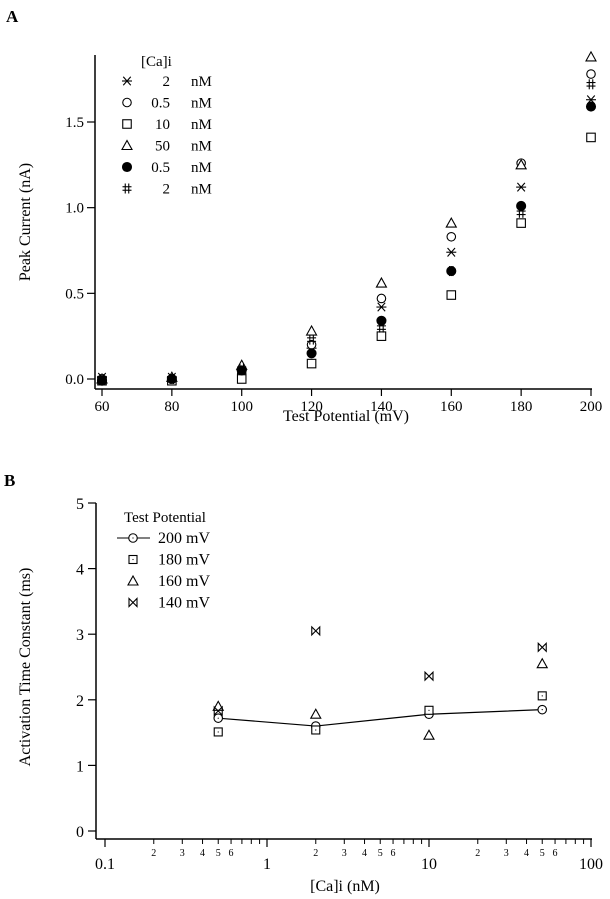  I want to click on panel-b-legend-label: 160 mV, so click(184, 581).